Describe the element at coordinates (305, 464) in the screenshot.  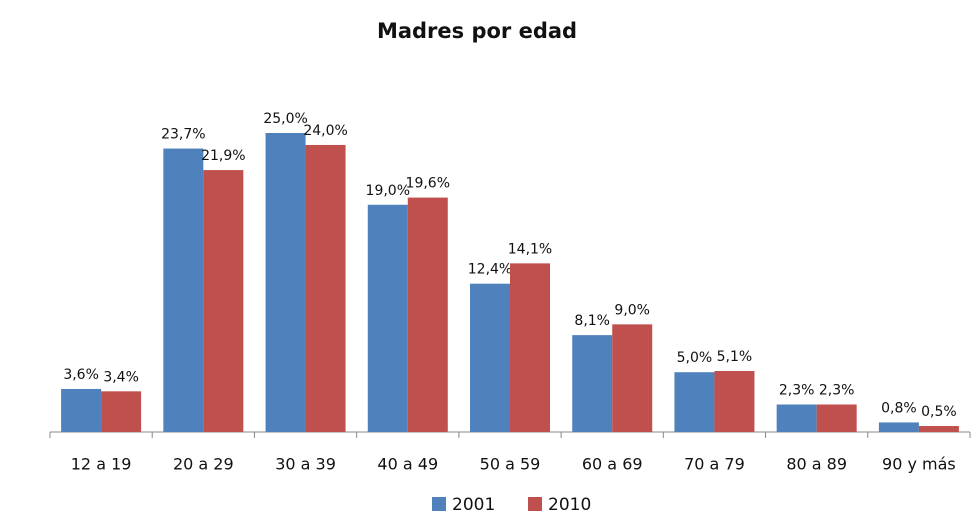
I see `x-tick-label: 30 a 39` at that location.